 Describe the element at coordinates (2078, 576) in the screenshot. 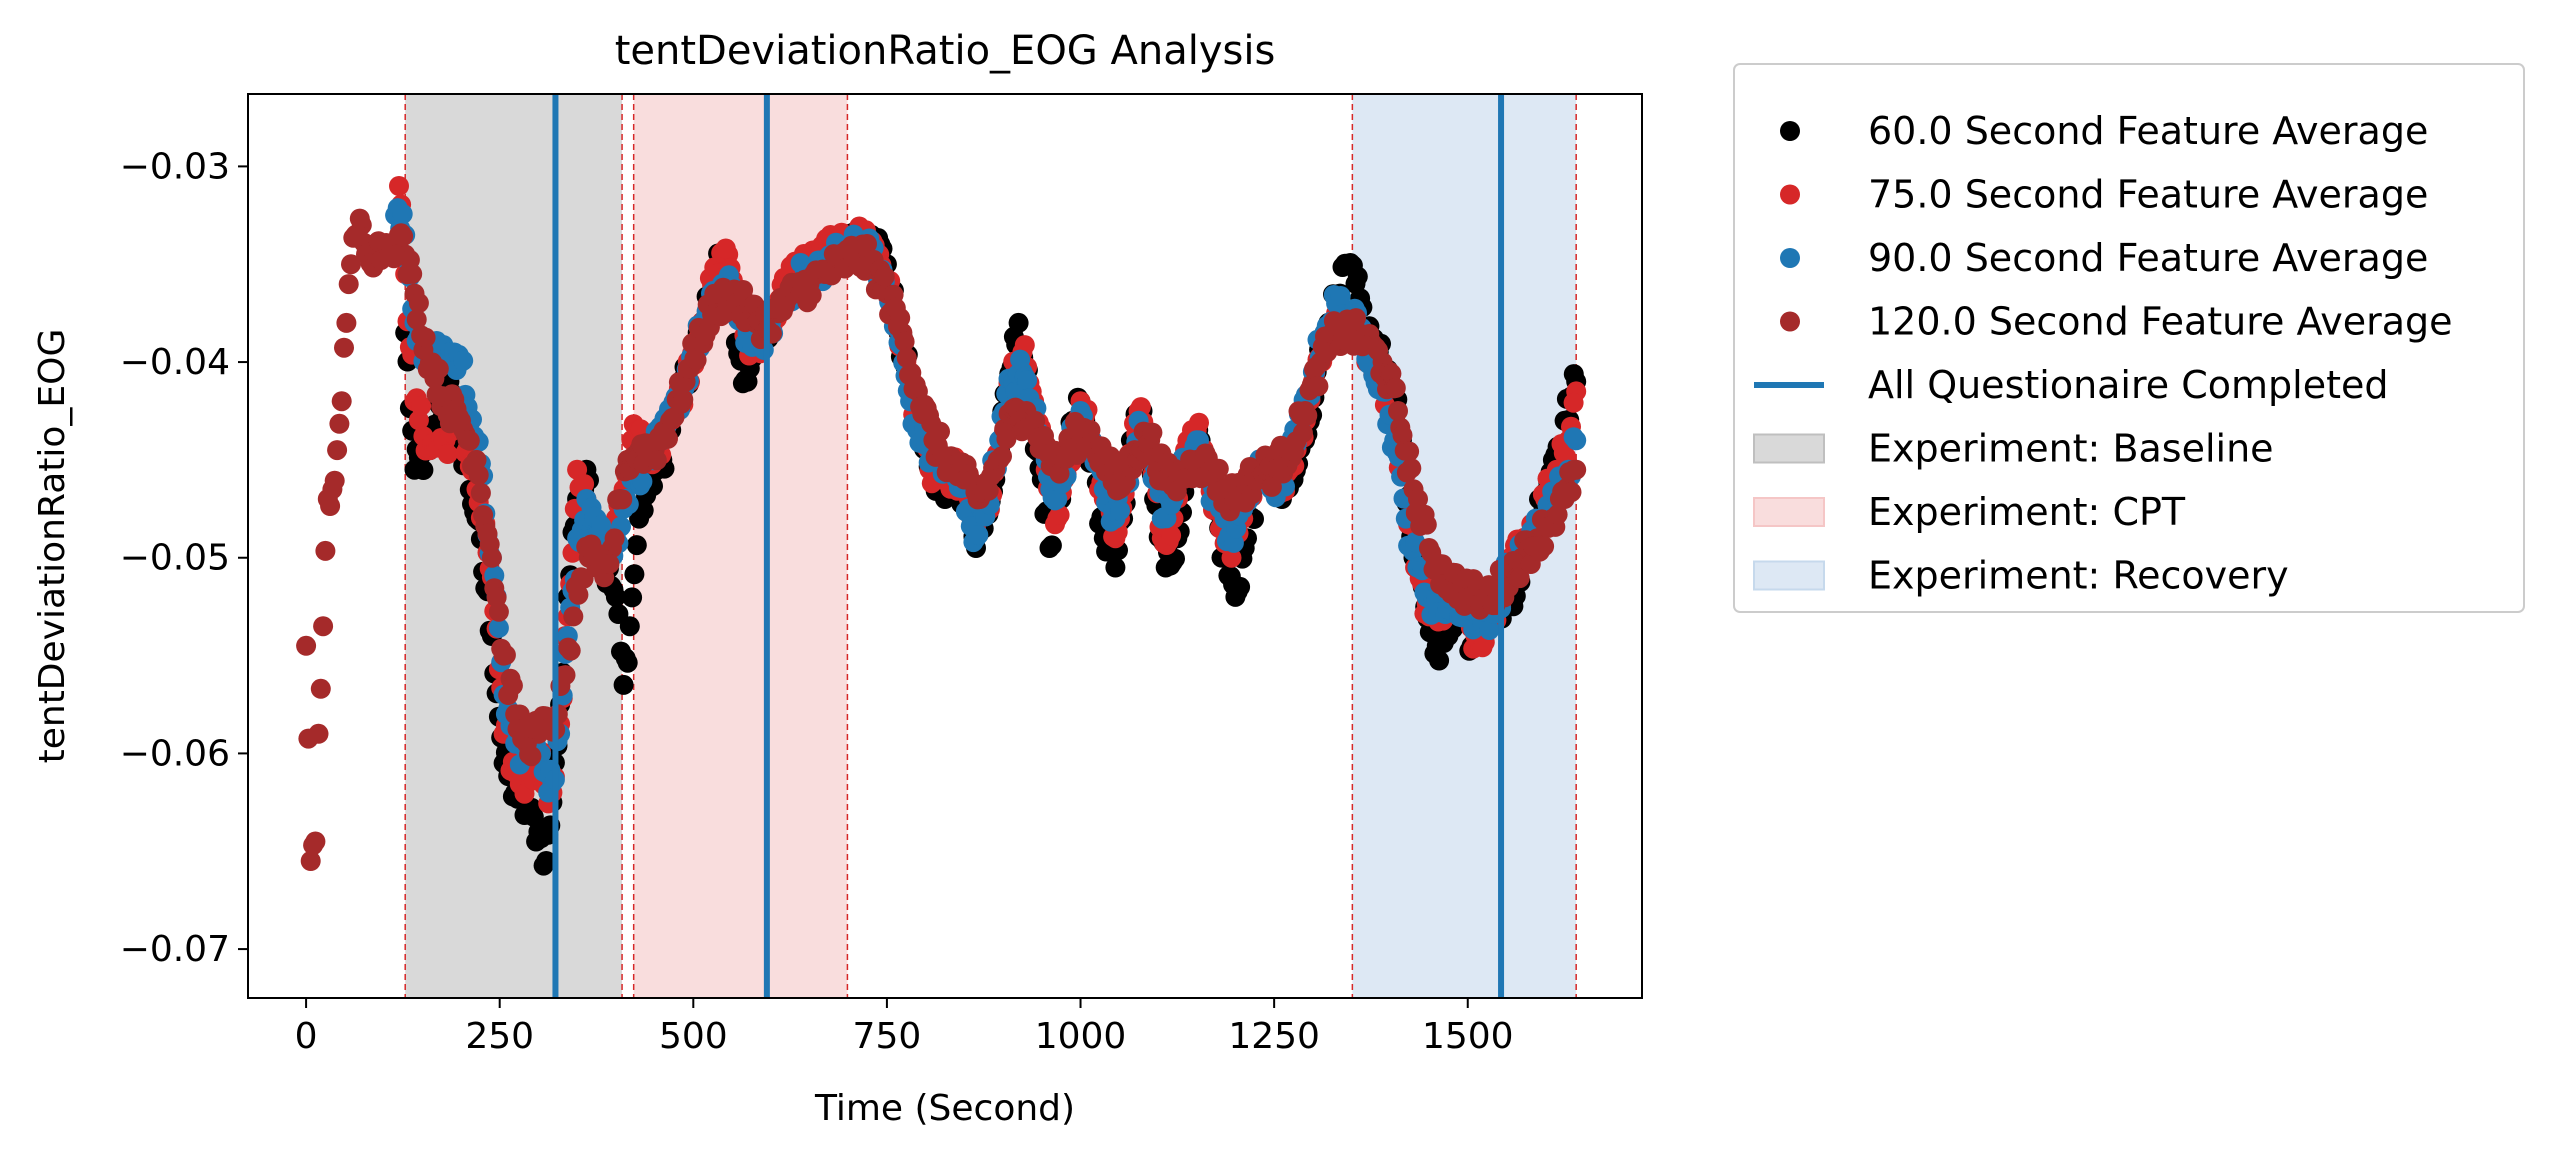

I see `legend-label: Experiment: Recovery` at that location.